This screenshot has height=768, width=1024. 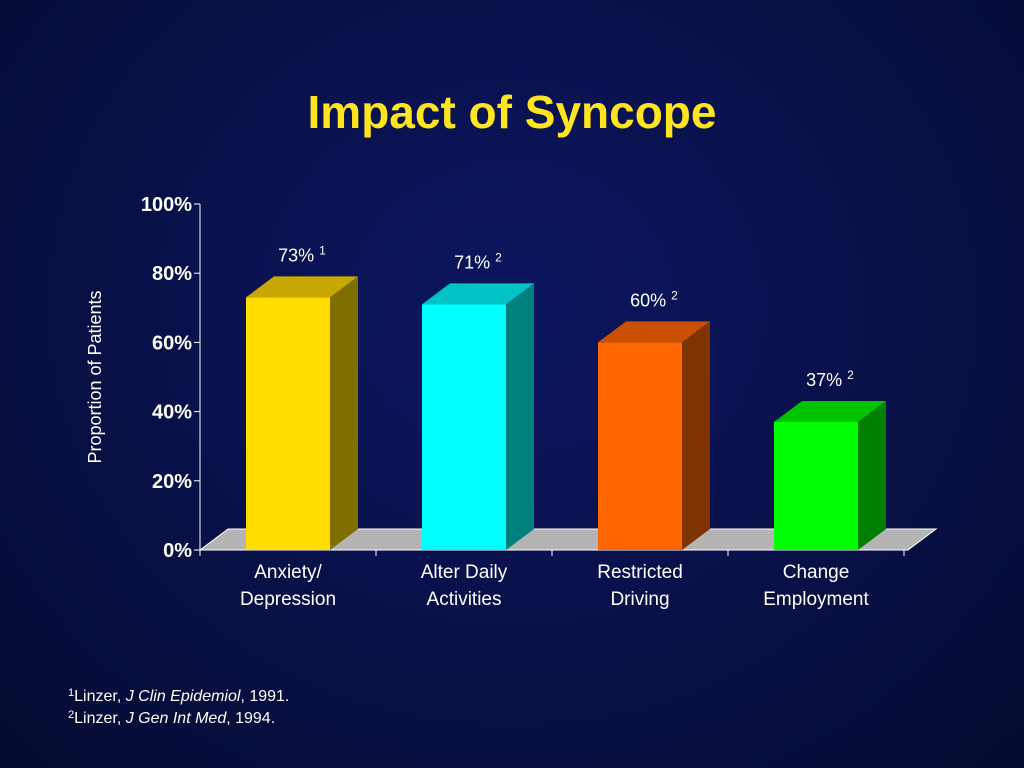 What do you see at coordinates (464, 599) in the screenshot?
I see `x-tick-label: Activities` at bounding box center [464, 599].